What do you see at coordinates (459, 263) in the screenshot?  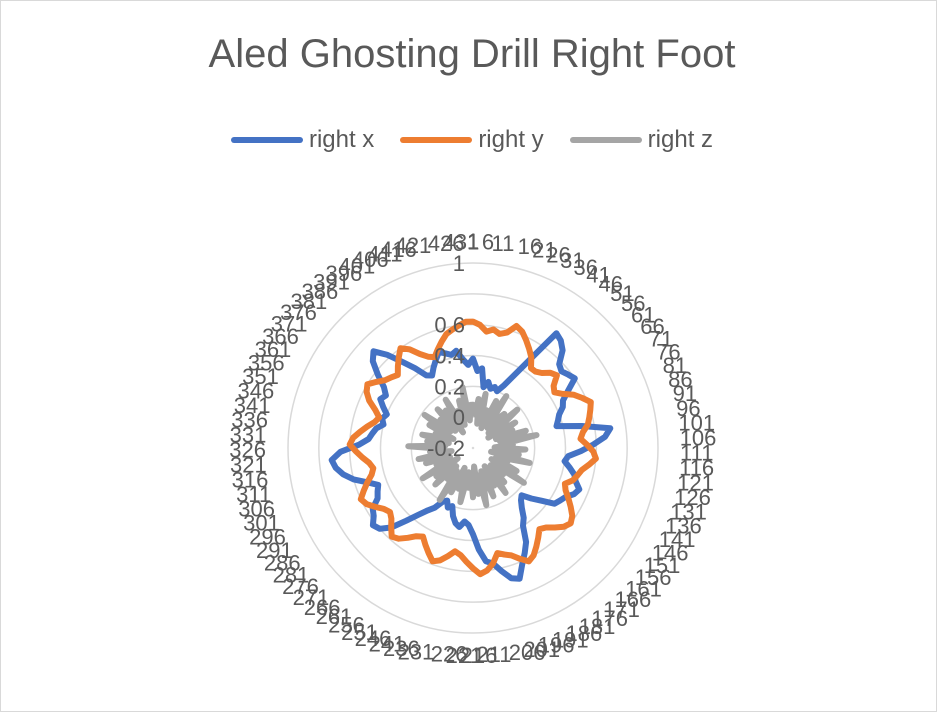 I see `r-tick-label: 1` at bounding box center [459, 263].